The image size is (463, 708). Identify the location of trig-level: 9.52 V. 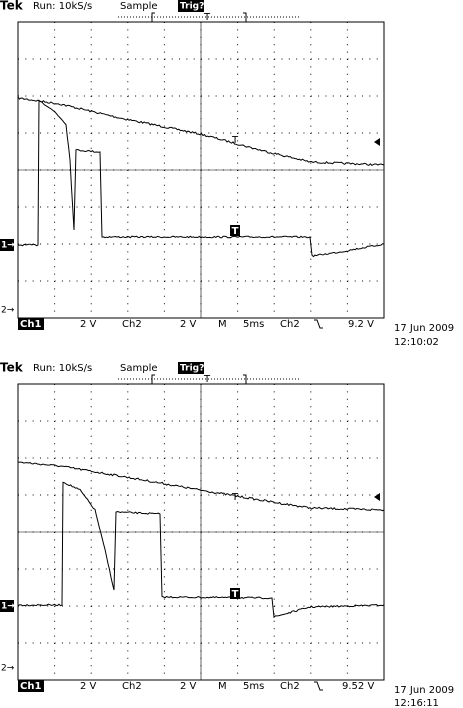
(358, 686).